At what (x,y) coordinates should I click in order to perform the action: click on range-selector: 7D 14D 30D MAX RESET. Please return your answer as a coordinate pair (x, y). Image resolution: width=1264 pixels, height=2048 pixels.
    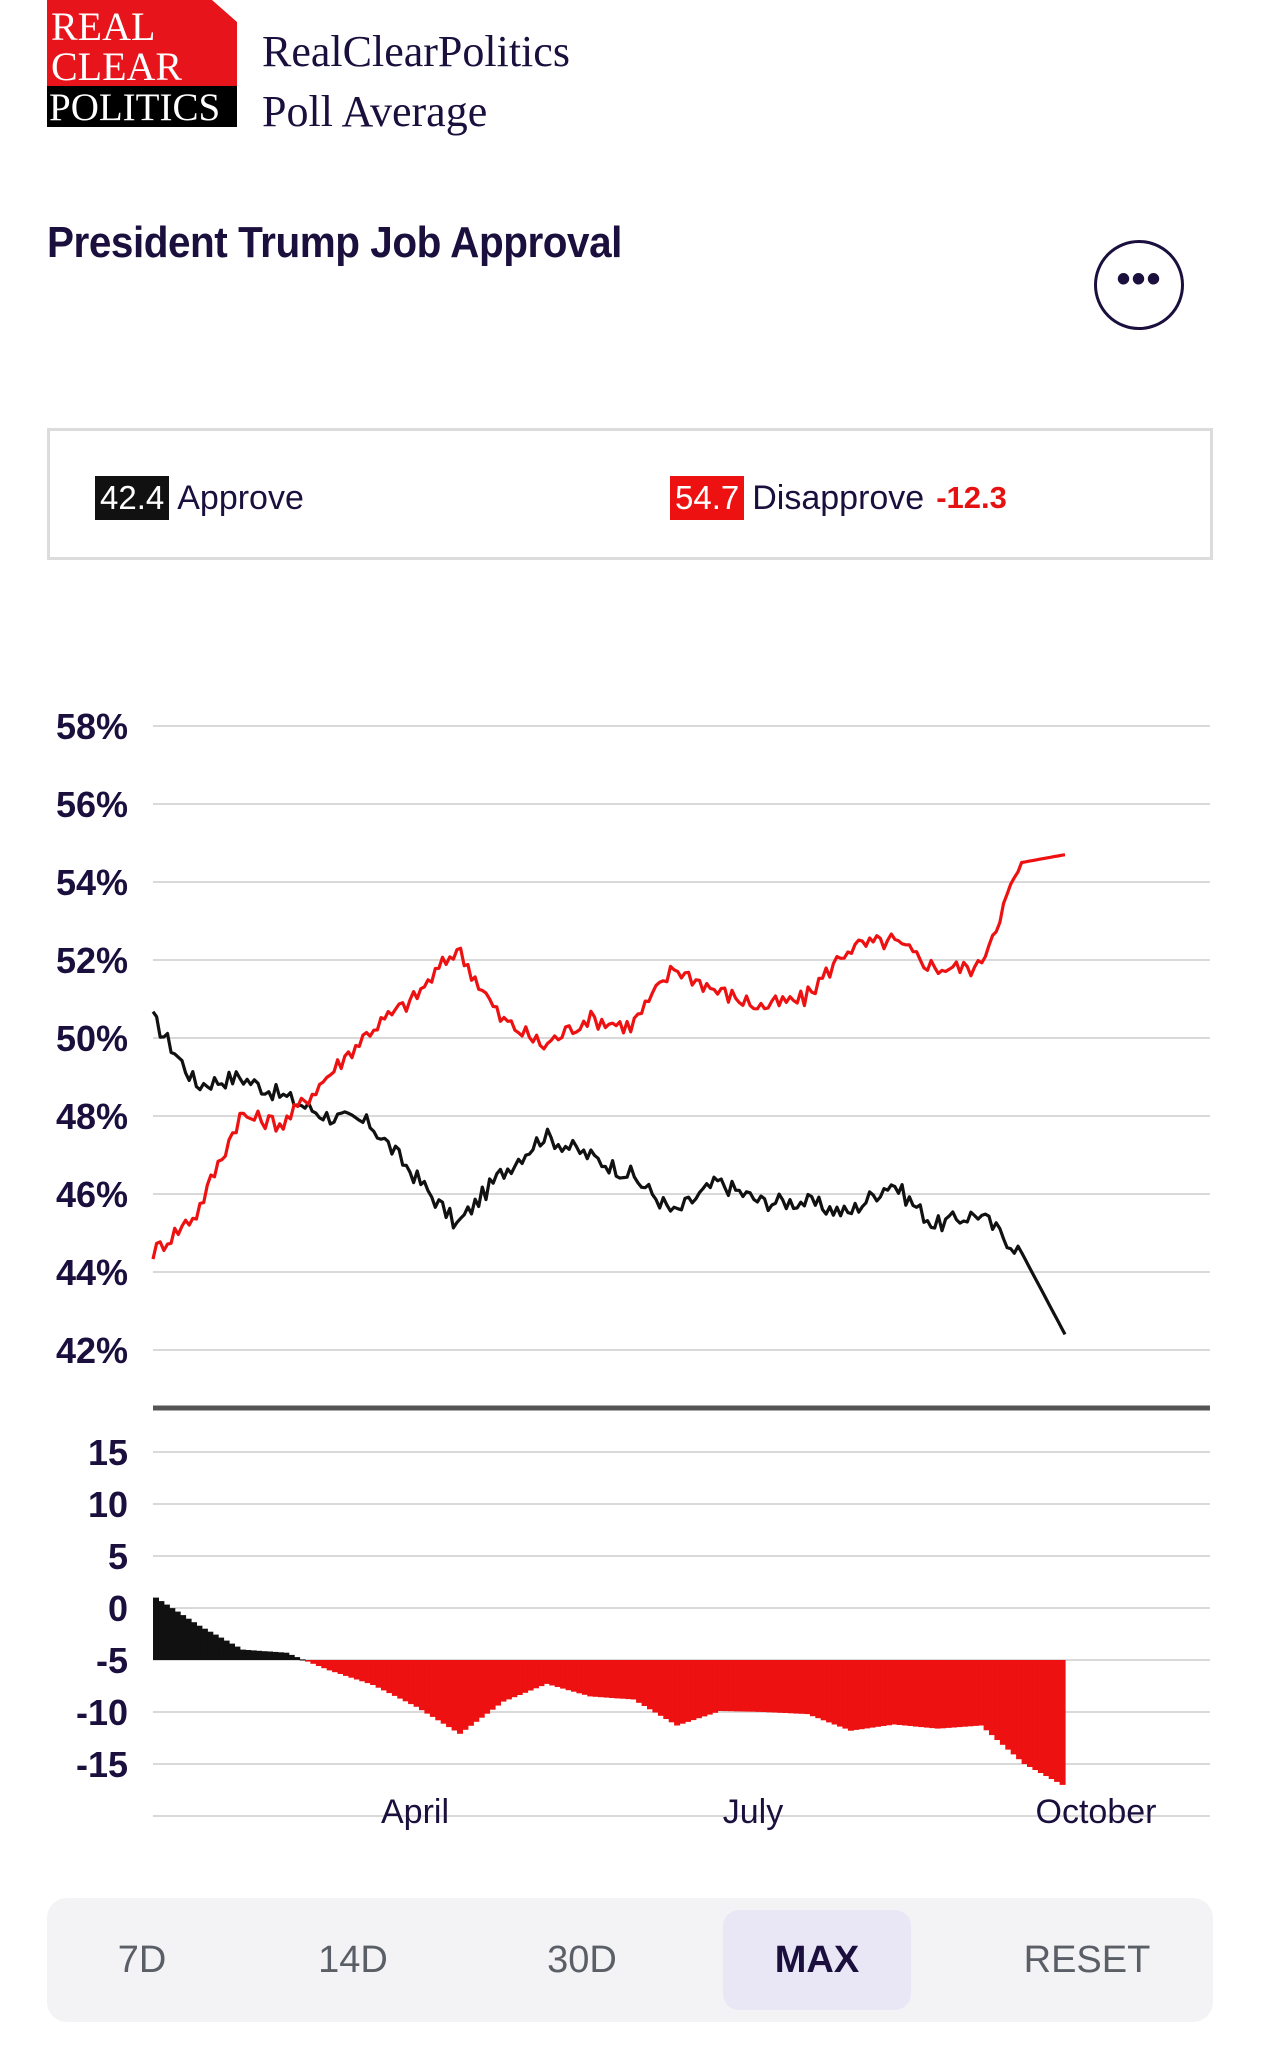
    Looking at the image, I should click on (630, 1960).